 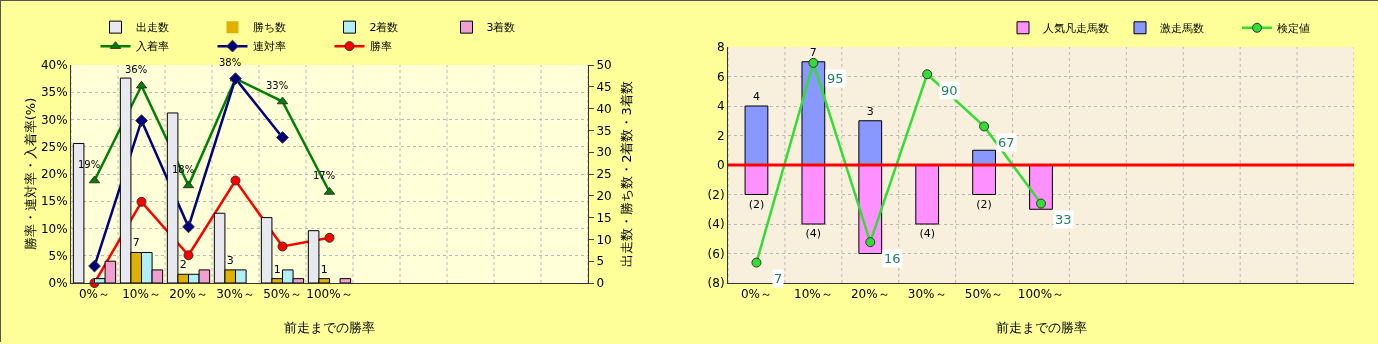 What do you see at coordinates (756, 96) in the screenshot?
I see `data-label: 4` at bounding box center [756, 96].